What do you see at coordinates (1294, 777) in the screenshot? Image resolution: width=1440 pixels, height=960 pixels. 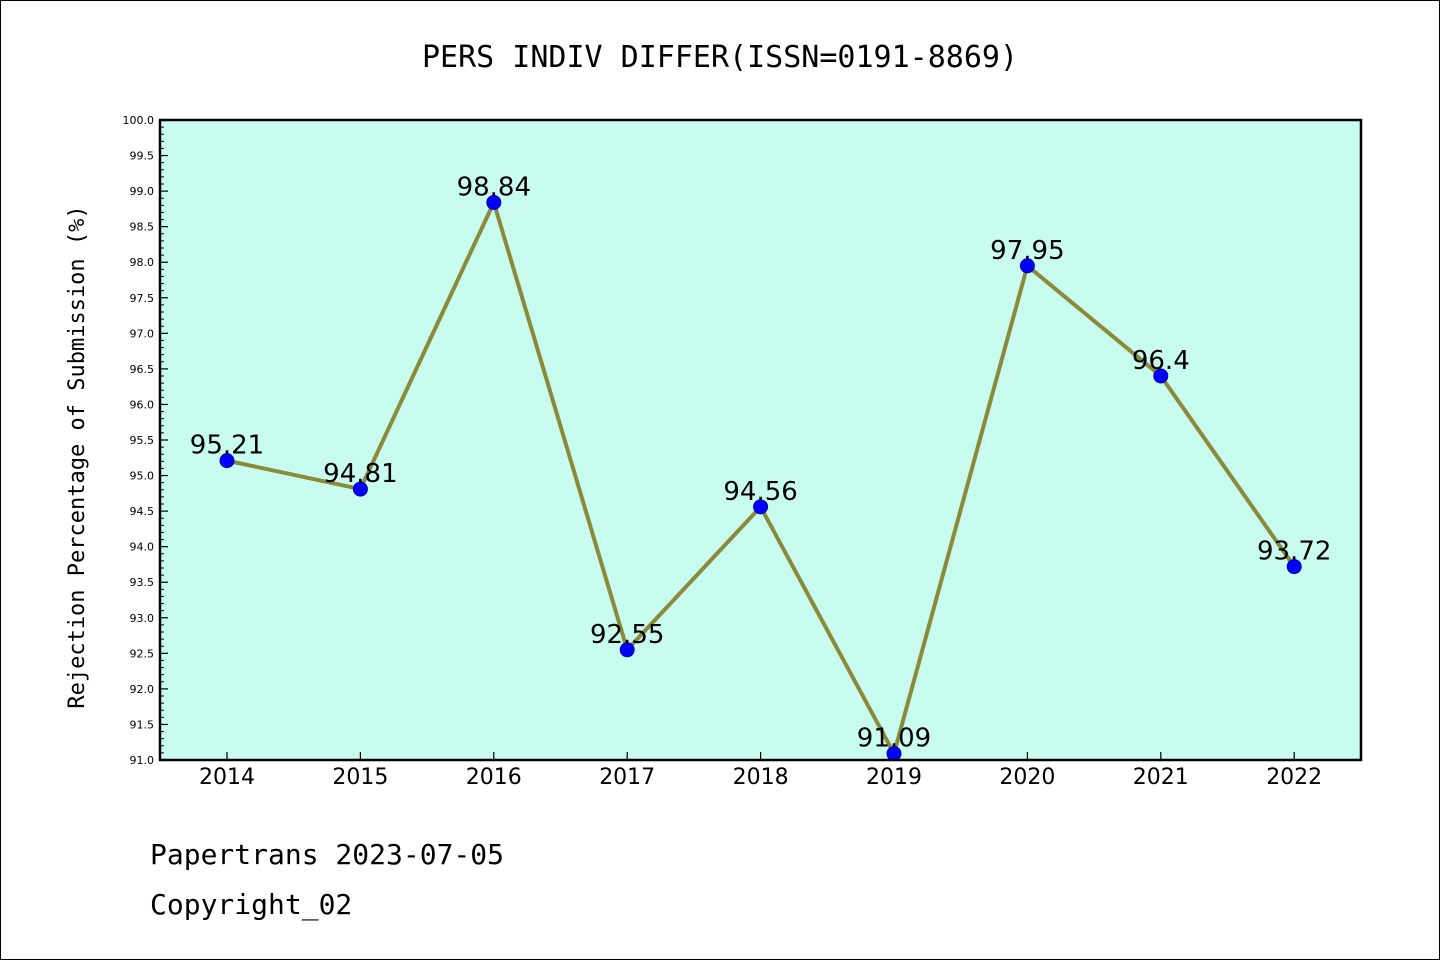 I see `x-tick-label: 2022` at bounding box center [1294, 777].